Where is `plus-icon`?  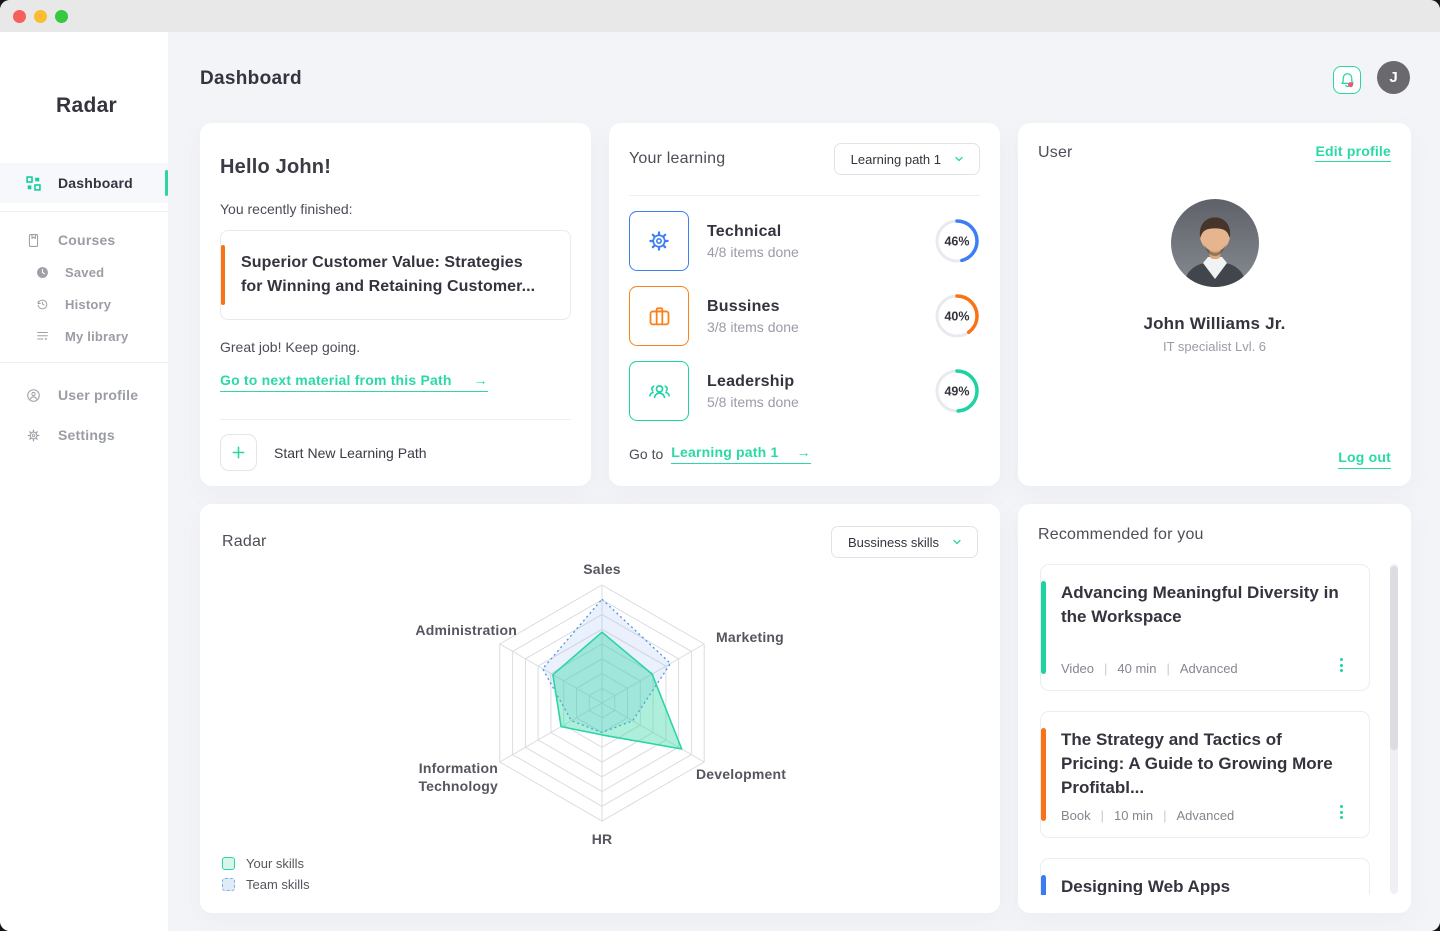 plus-icon is located at coordinates (238, 452).